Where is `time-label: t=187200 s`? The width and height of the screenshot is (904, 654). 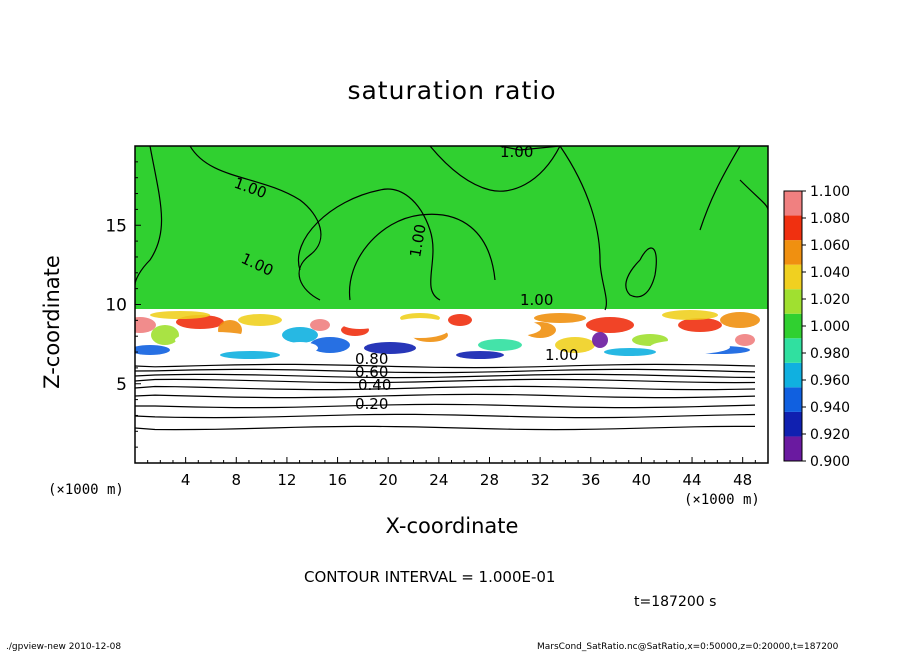
time-label: t=187200 s is located at coordinates (675, 602).